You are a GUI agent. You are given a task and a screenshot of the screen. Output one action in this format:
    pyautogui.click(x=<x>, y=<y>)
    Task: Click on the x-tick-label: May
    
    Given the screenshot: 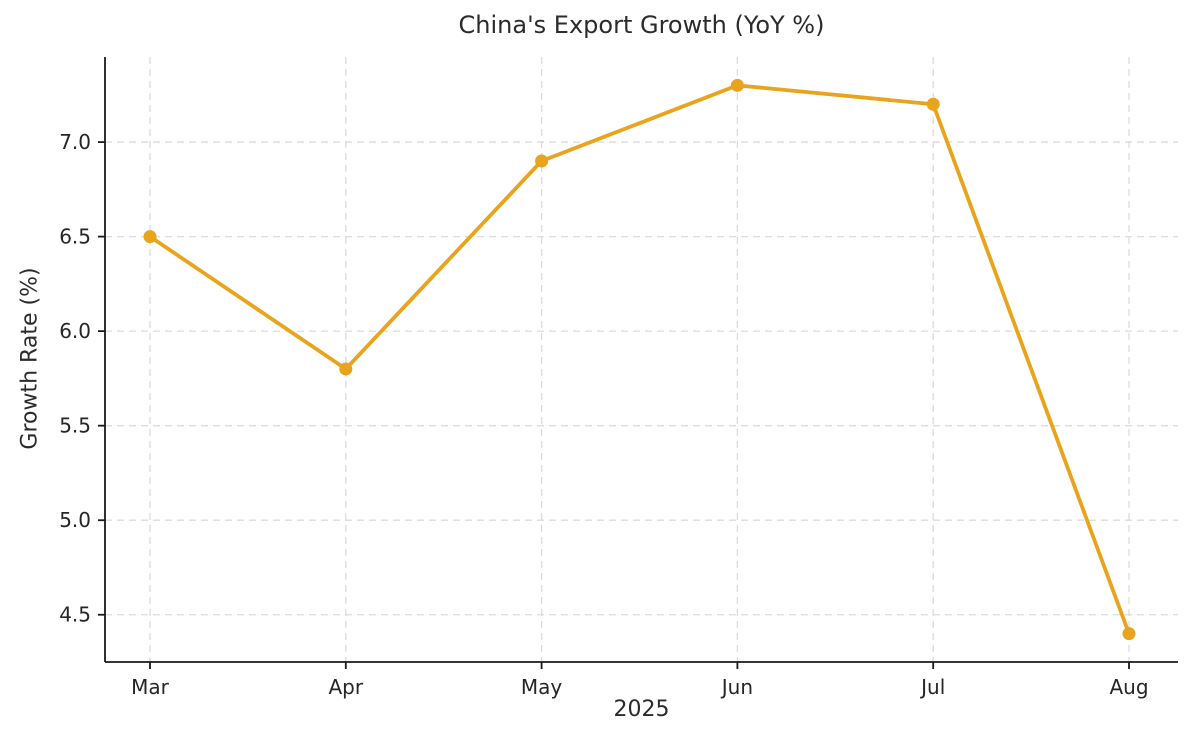 What is the action you would take?
    pyautogui.click(x=542, y=687)
    